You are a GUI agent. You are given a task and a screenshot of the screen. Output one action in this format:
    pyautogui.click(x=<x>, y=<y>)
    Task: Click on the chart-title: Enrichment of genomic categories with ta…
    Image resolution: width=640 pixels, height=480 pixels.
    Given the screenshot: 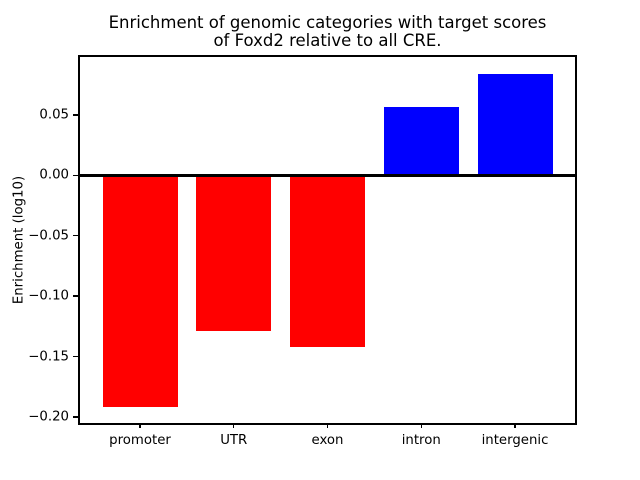 What is the action you would take?
    pyautogui.click(x=327, y=32)
    